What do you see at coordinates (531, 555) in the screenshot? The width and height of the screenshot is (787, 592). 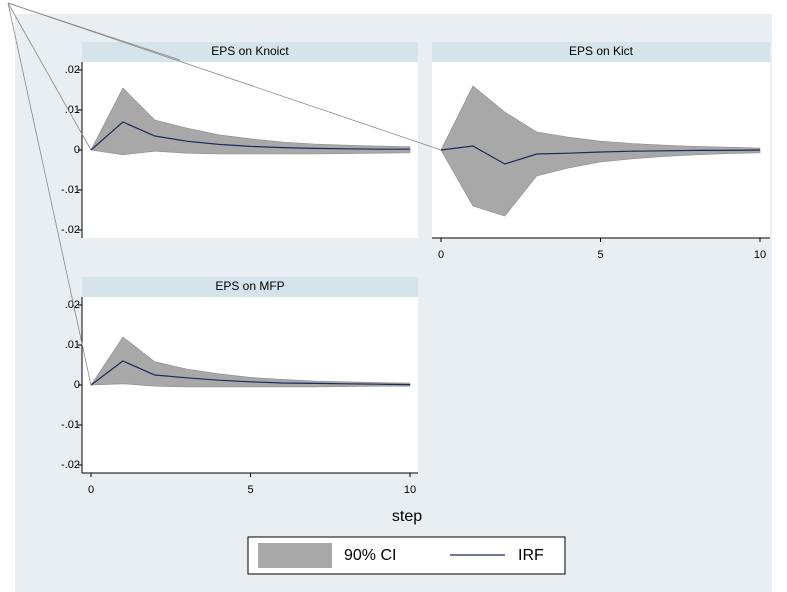 I see `legend-label: IRF` at bounding box center [531, 555].